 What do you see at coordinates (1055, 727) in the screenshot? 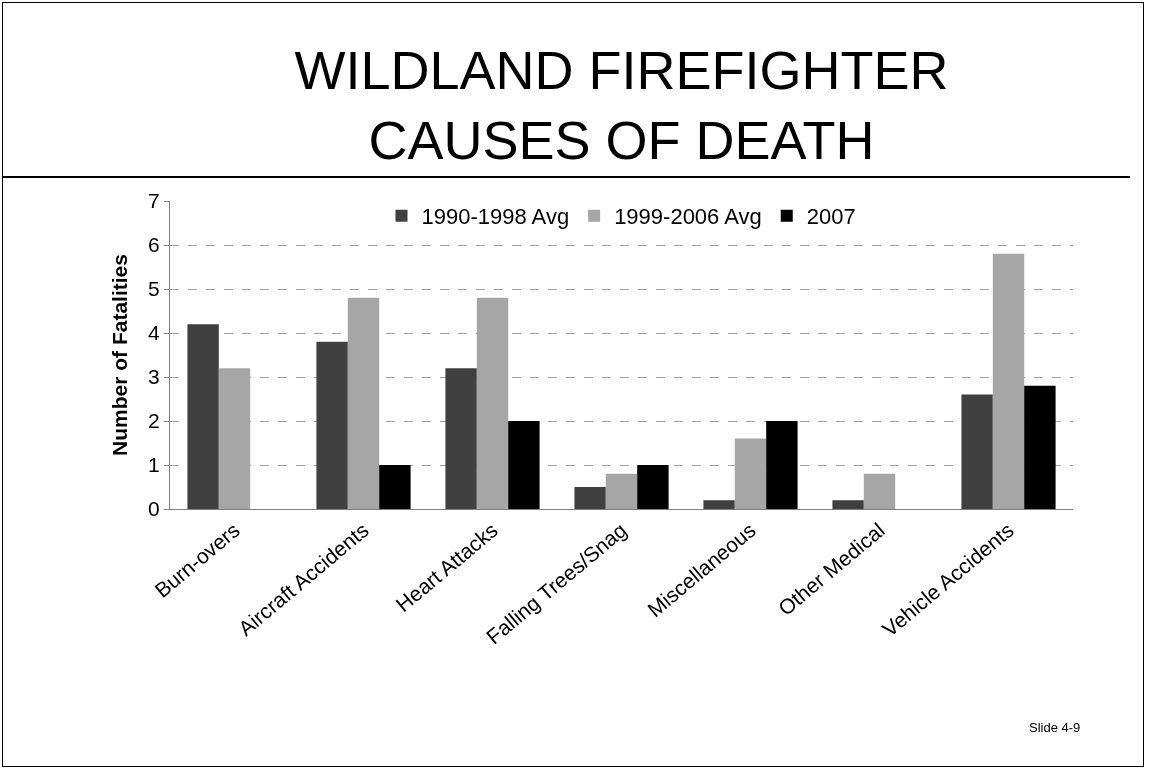
I see `text: Slide 4-9` at bounding box center [1055, 727].